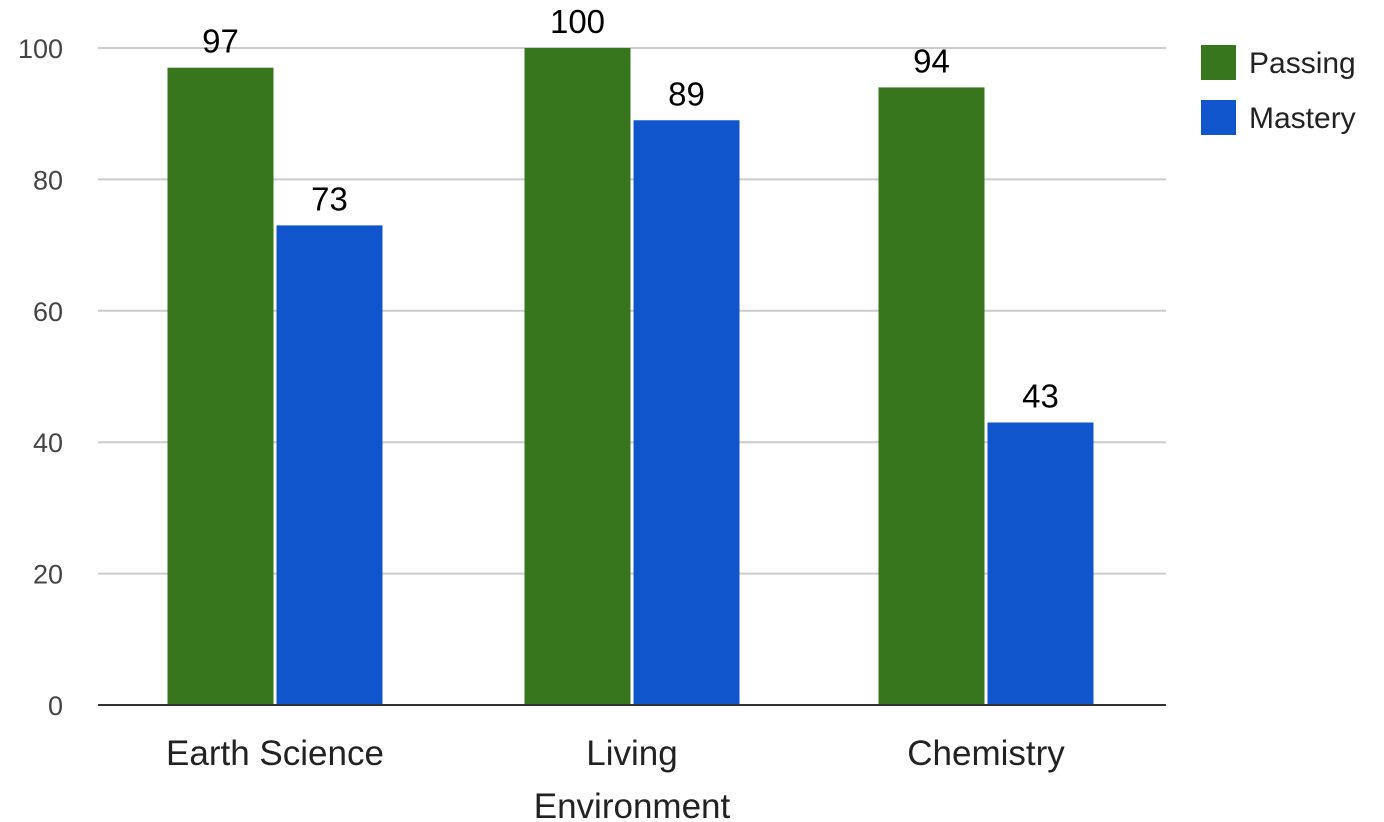 The height and width of the screenshot is (822, 1384). Describe the element at coordinates (577, 21) in the screenshot. I see `data-label: 100` at that location.